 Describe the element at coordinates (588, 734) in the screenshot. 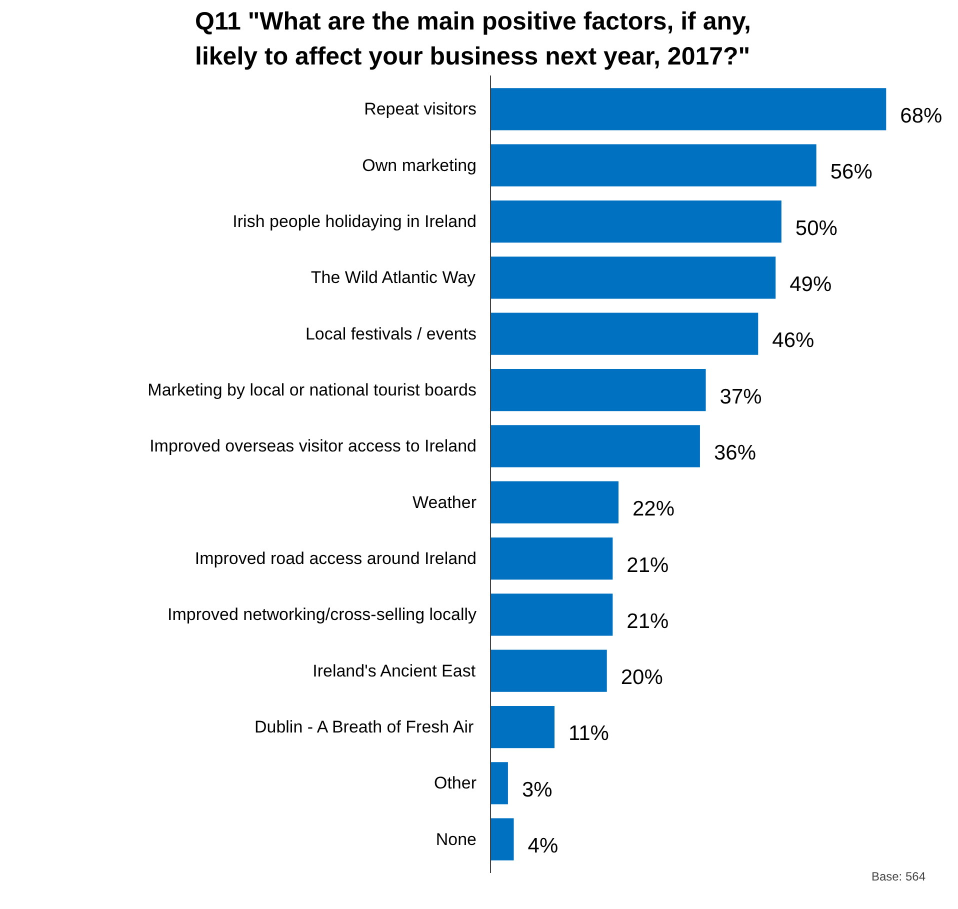

I see `data-label: 11%` at that location.